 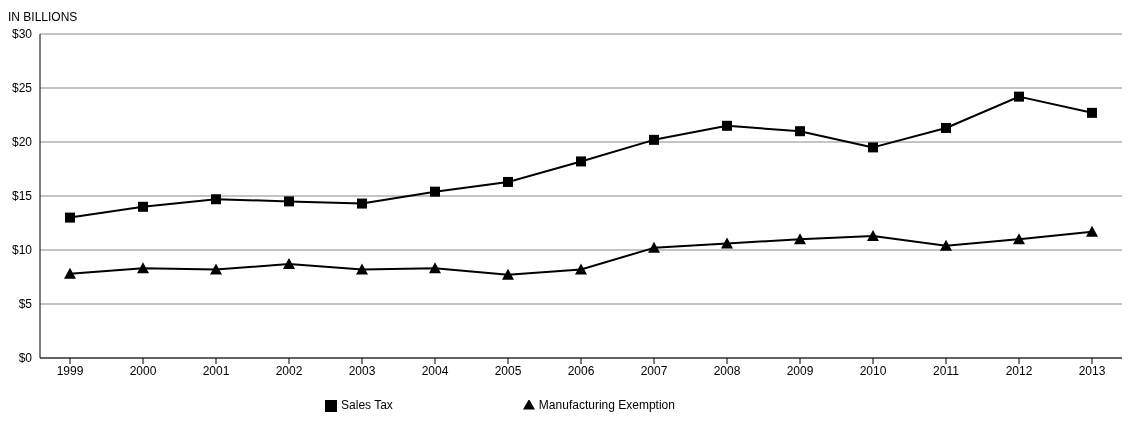 I want to click on x-tick-label: 2010, so click(x=873, y=370).